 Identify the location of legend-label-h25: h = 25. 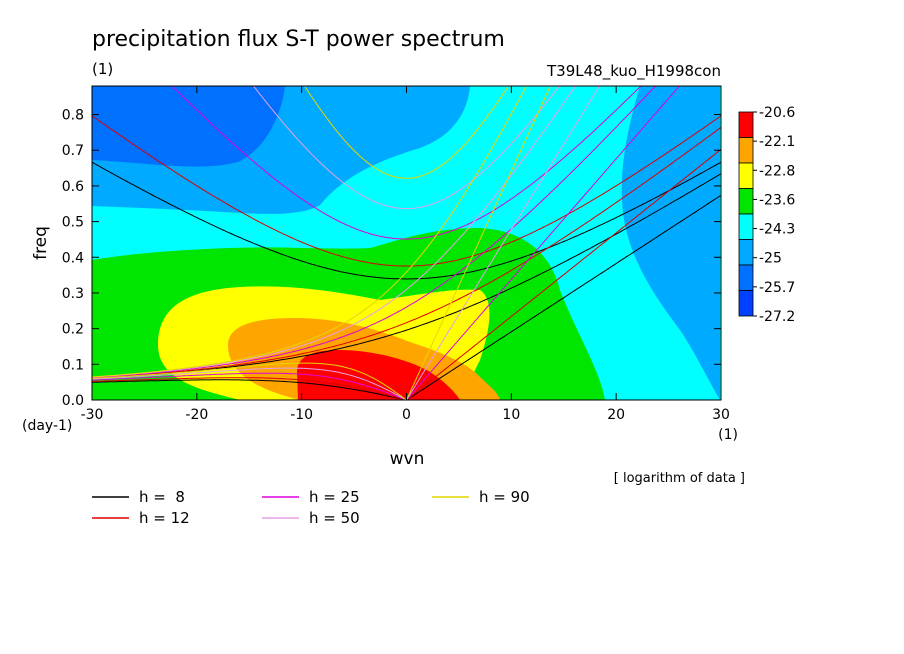
(334, 497).